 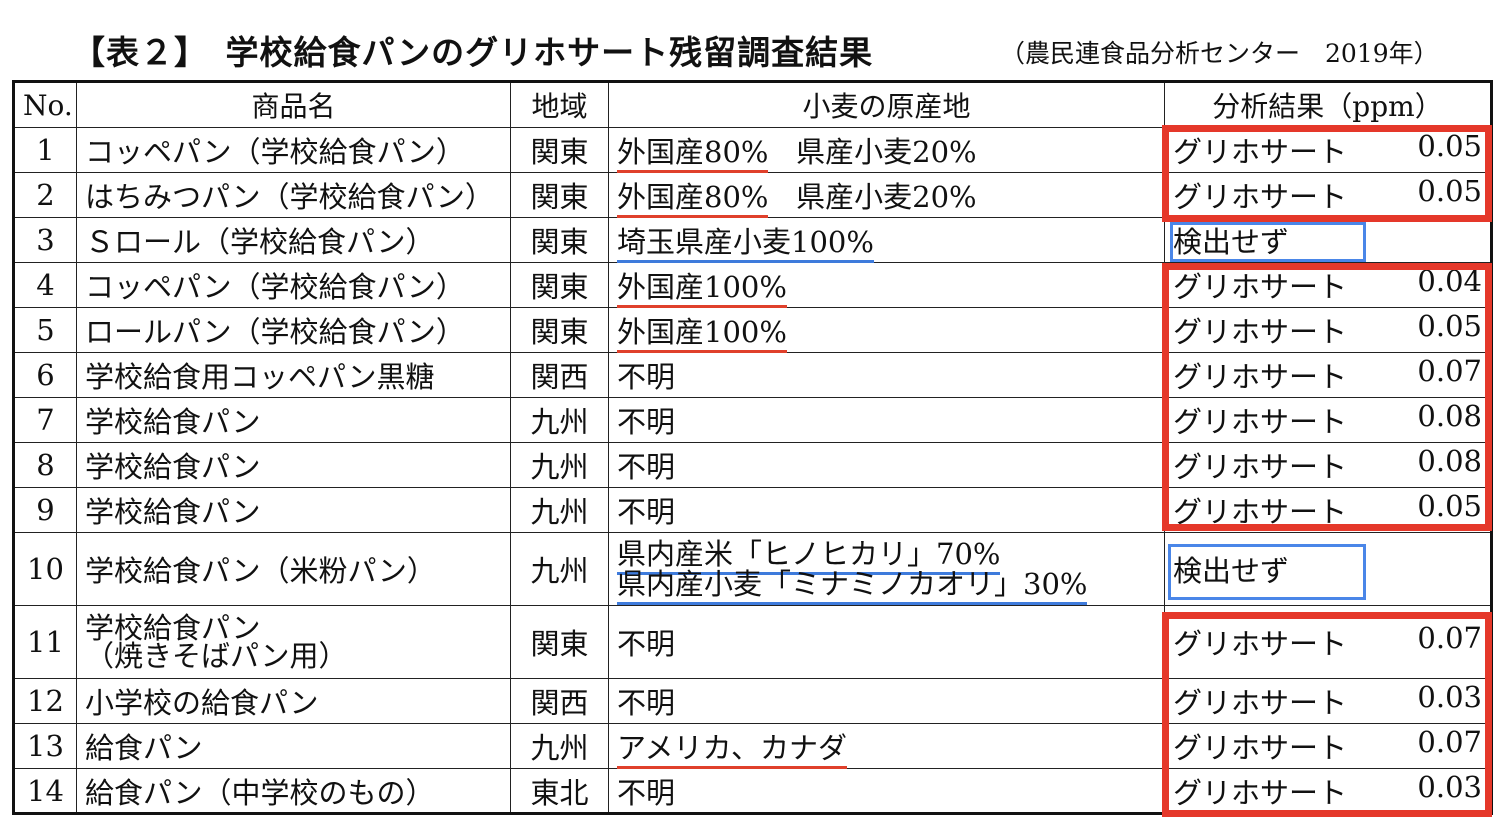 I want to click on header-row: No. 商品名 地域 小麦の原産地 分析結果（ppm）, so click(x=752, y=104).